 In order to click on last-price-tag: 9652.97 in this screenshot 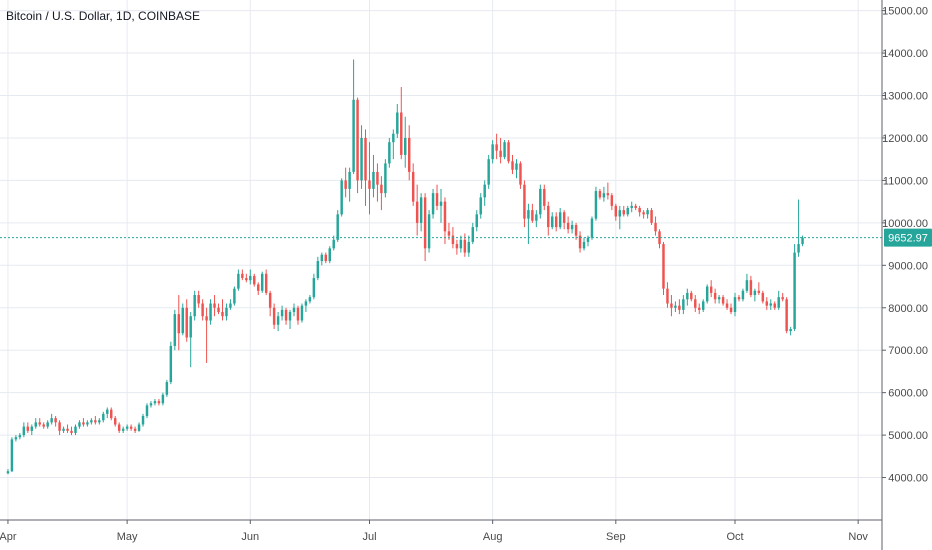, I will do `click(908, 237)`.